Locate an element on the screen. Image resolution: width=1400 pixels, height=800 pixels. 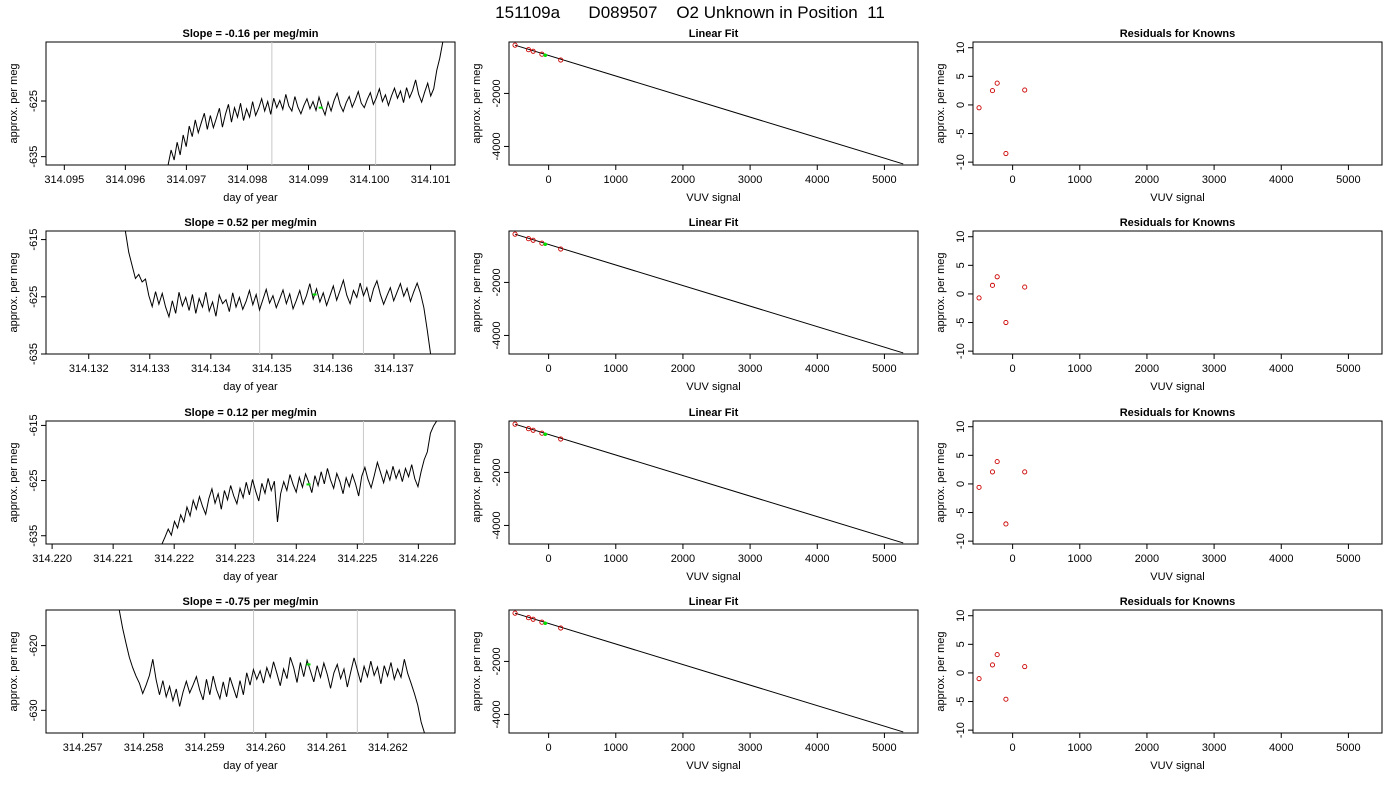
y-tick-label: 0 is located at coordinates (961, 294).